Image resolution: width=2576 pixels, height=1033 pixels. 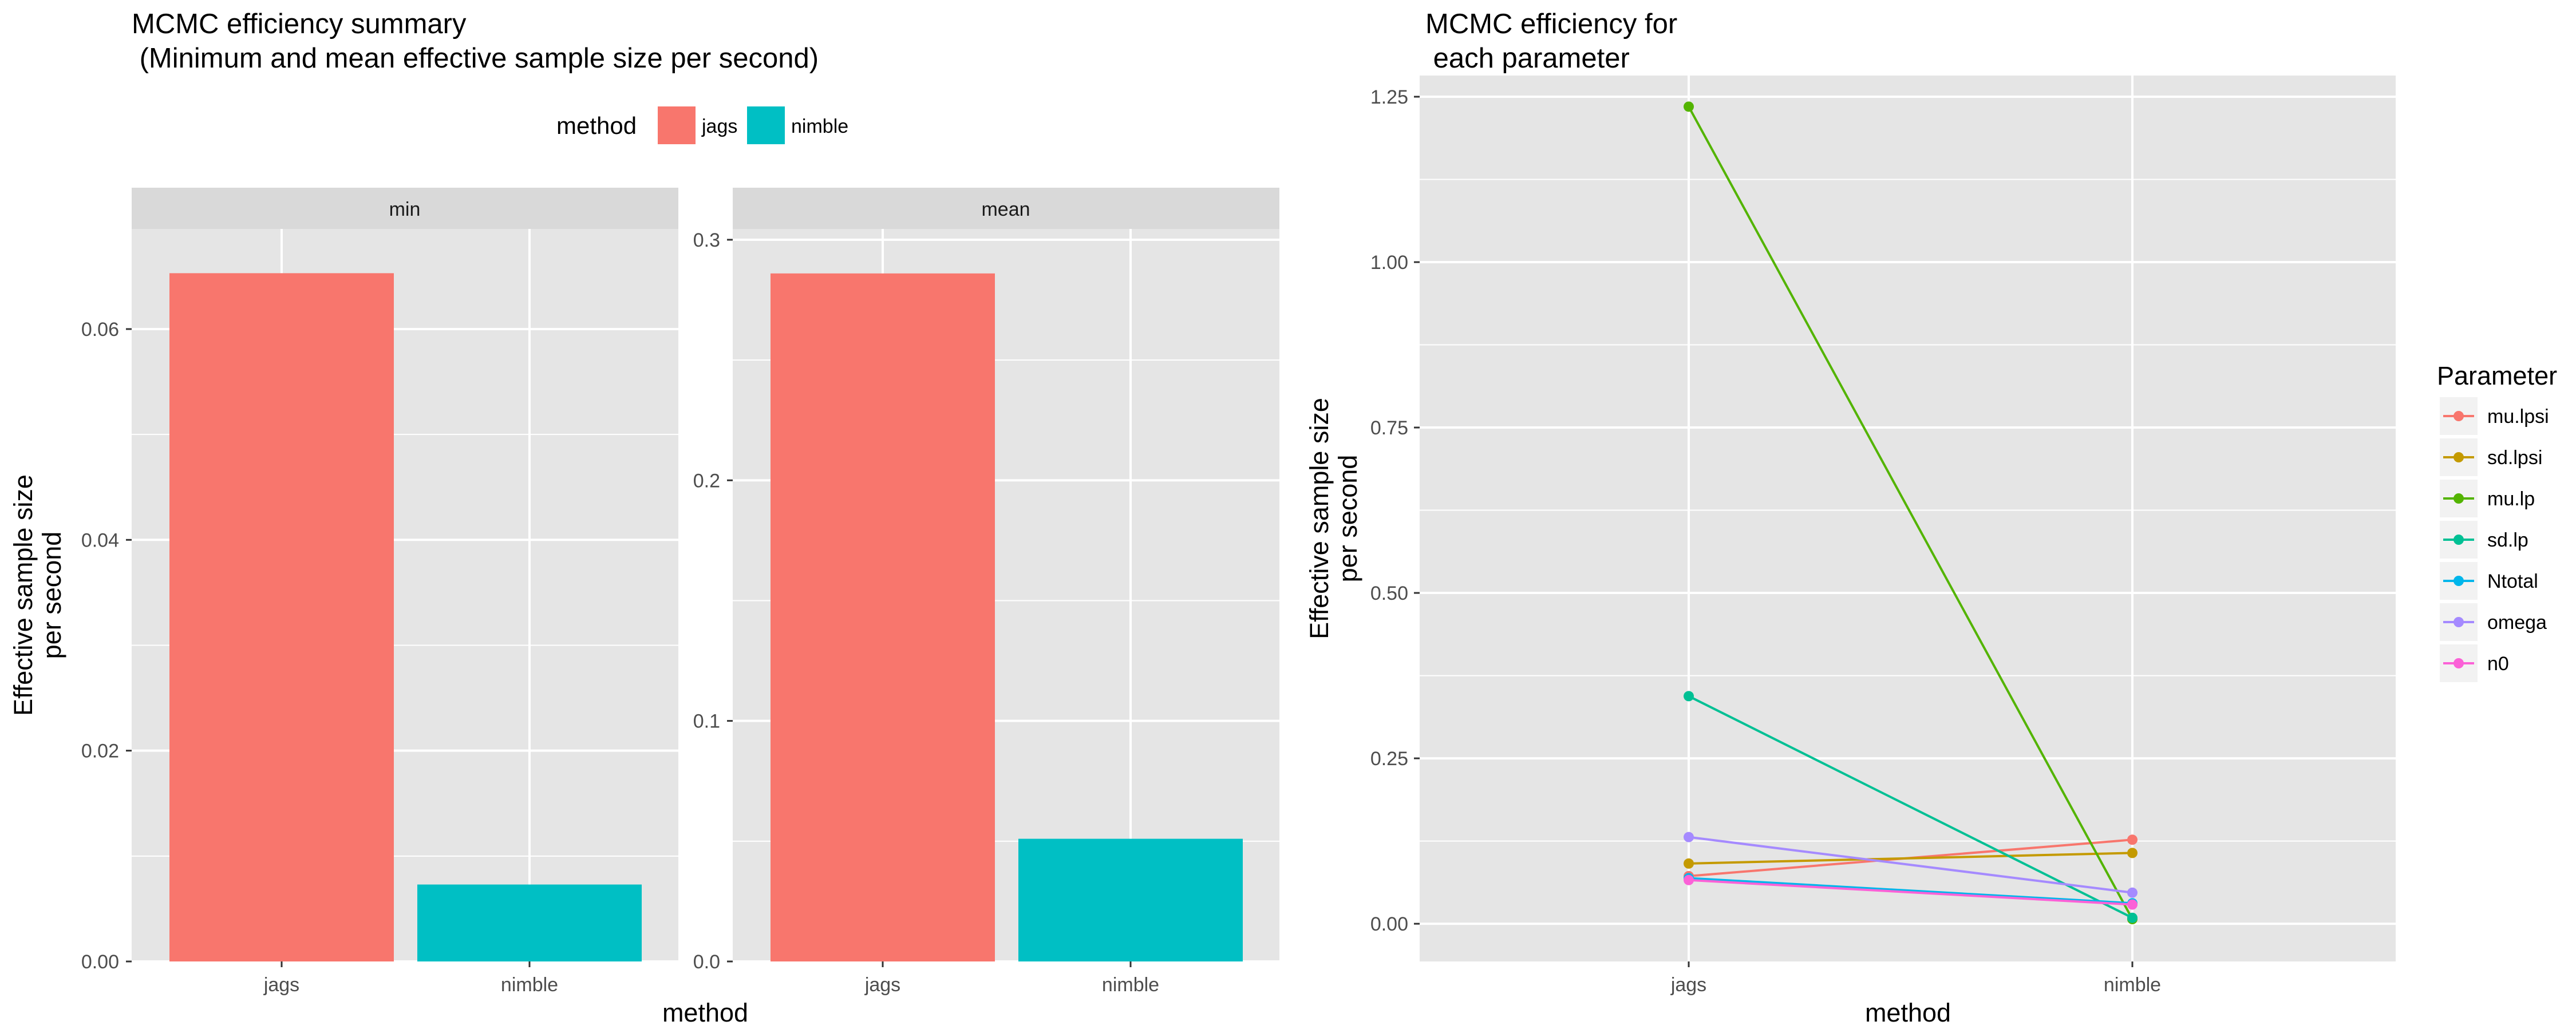 I want to click on legend-label: n0, so click(x=2498, y=664).